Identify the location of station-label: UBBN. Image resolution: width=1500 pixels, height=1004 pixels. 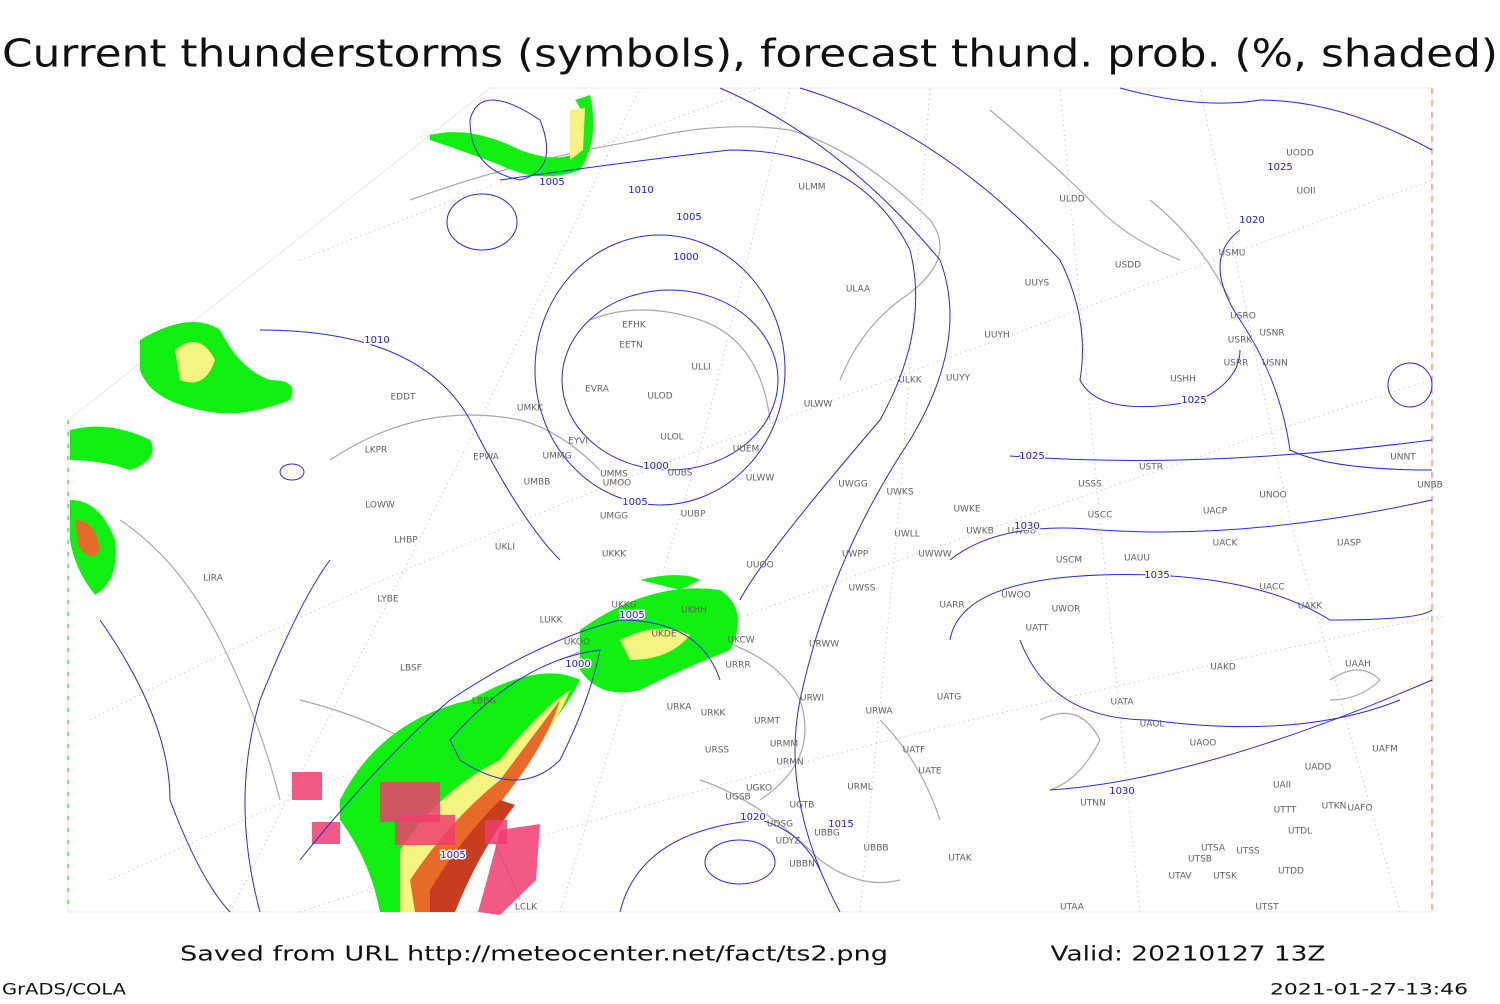
(802, 865).